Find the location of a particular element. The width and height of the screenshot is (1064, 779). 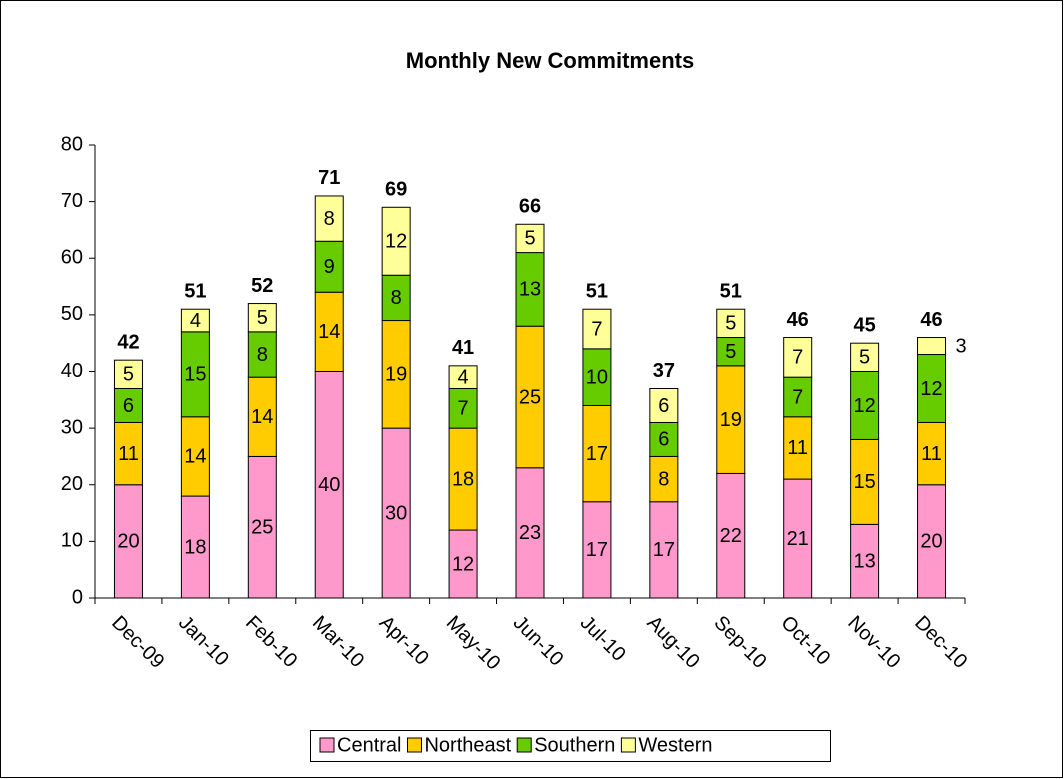

value-label: 9 is located at coordinates (329, 267).